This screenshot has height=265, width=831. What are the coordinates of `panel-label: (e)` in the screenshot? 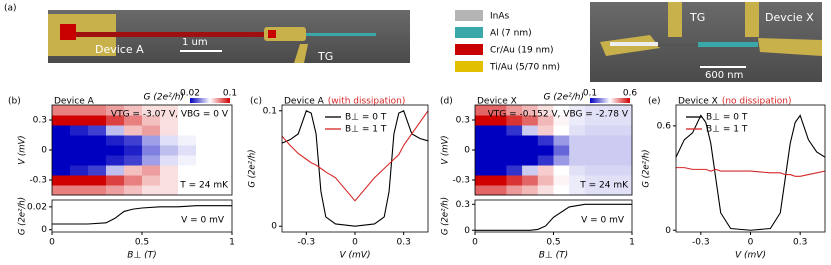 It's located at (654, 102).